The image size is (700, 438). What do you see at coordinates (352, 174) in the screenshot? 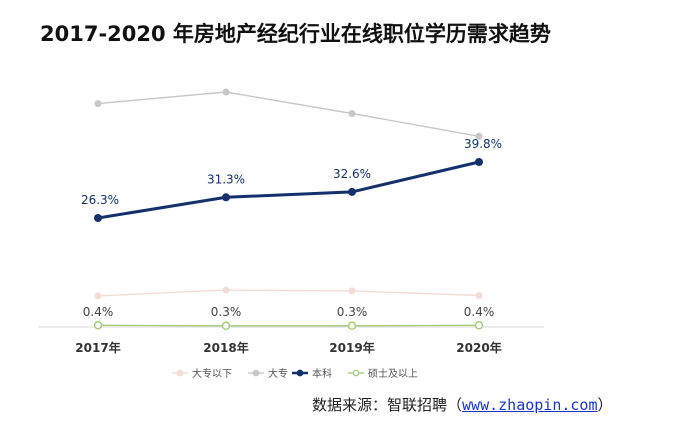
I see `data-label: 32.6%` at bounding box center [352, 174].